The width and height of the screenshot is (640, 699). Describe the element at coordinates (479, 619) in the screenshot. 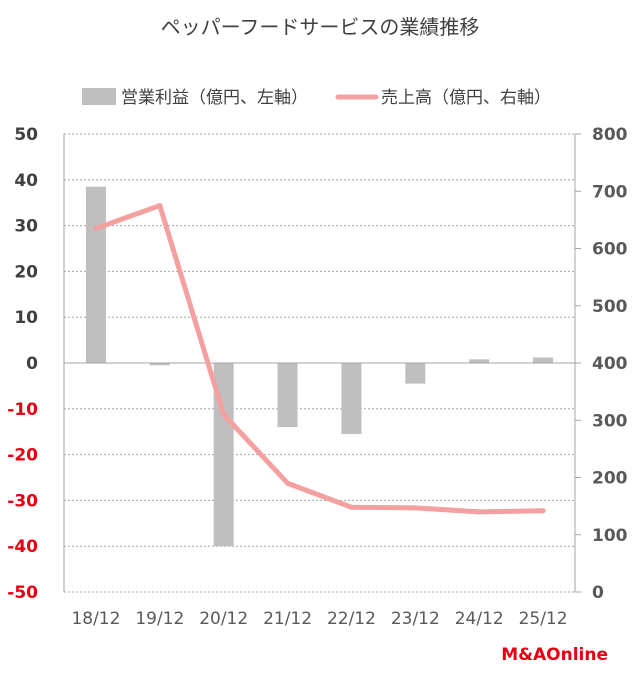

I see `x-tick-label: 24/12` at that location.